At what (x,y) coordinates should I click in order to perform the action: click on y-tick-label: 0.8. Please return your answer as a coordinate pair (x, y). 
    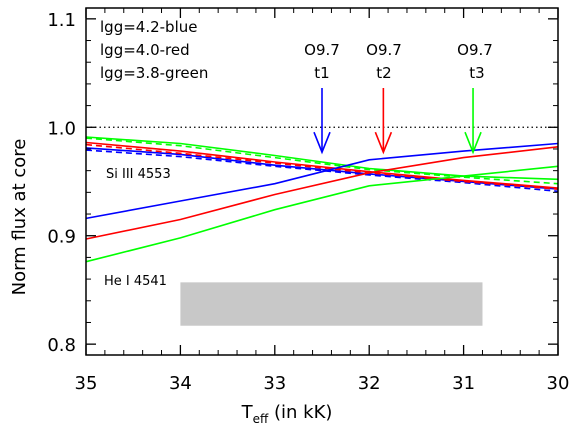
    Looking at the image, I should click on (61, 345).